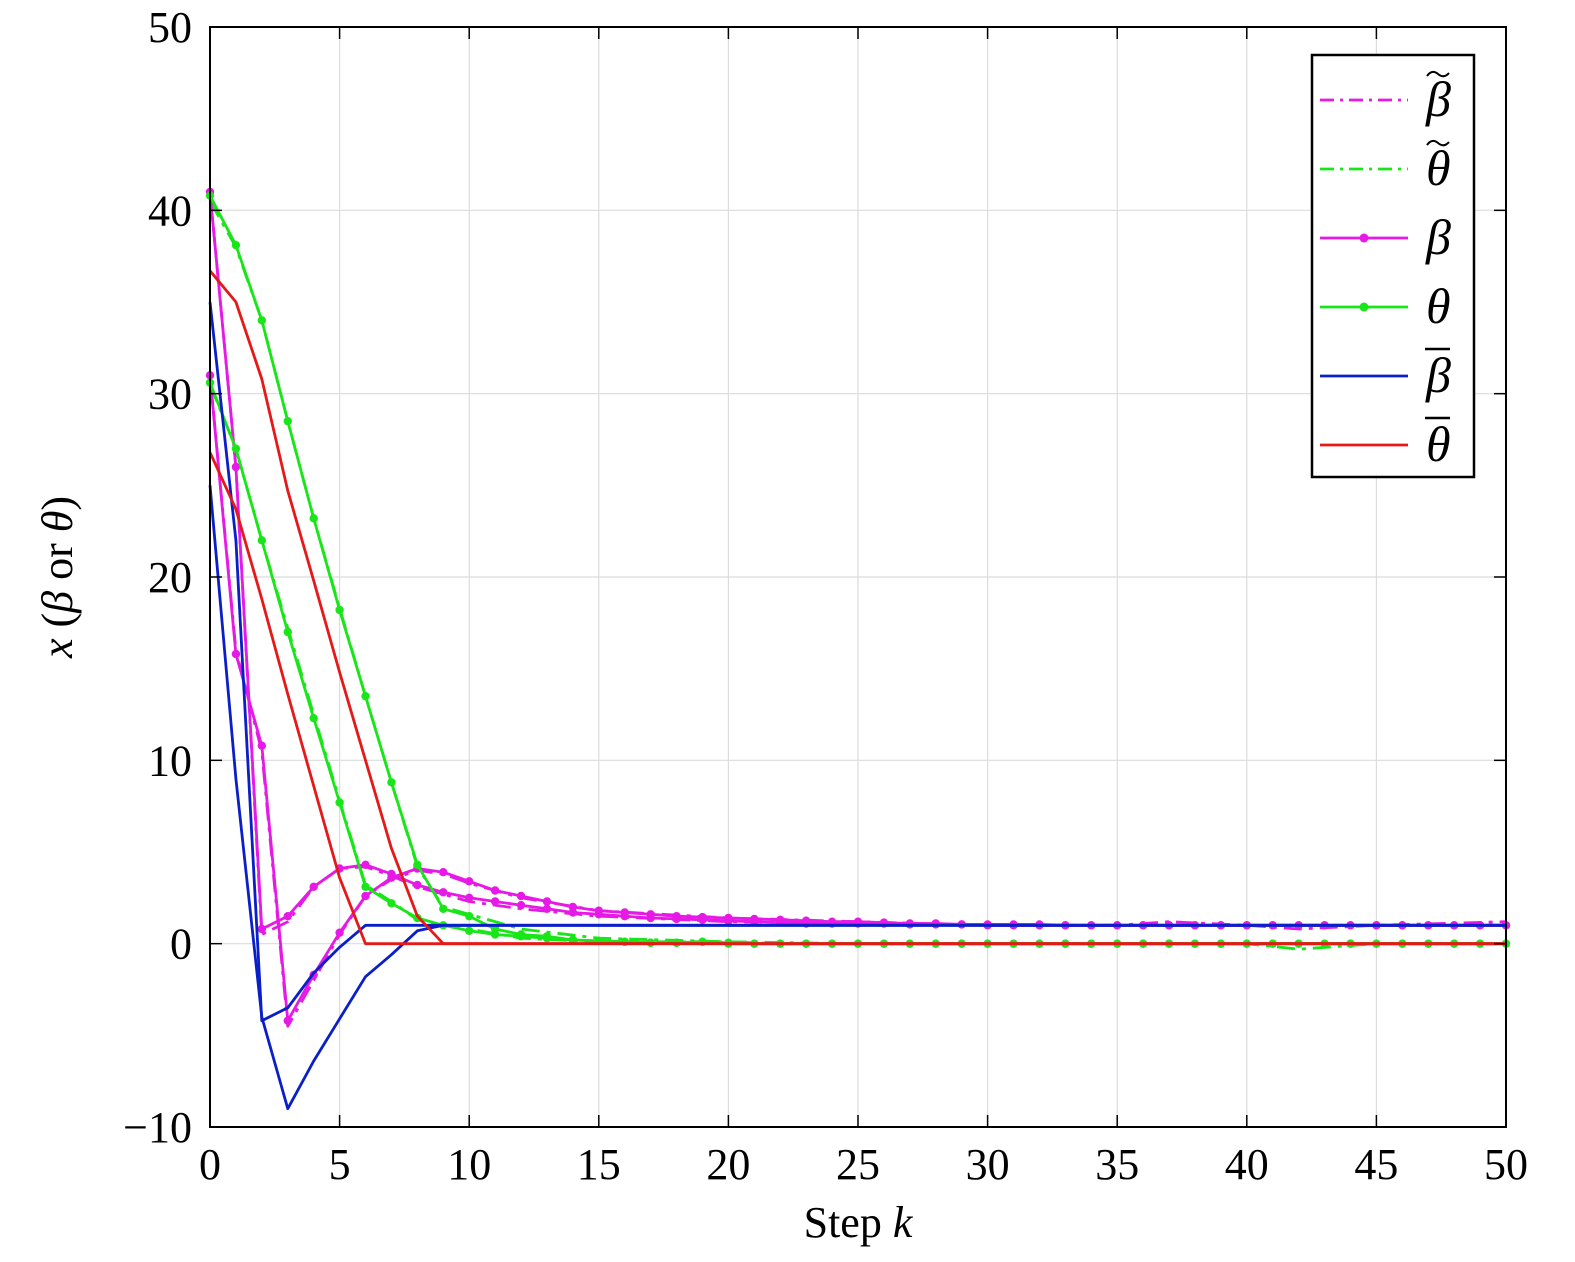 The image size is (1575, 1262). Describe the element at coordinates (170, 760) in the screenshot. I see `y-tick-label: 10` at that location.